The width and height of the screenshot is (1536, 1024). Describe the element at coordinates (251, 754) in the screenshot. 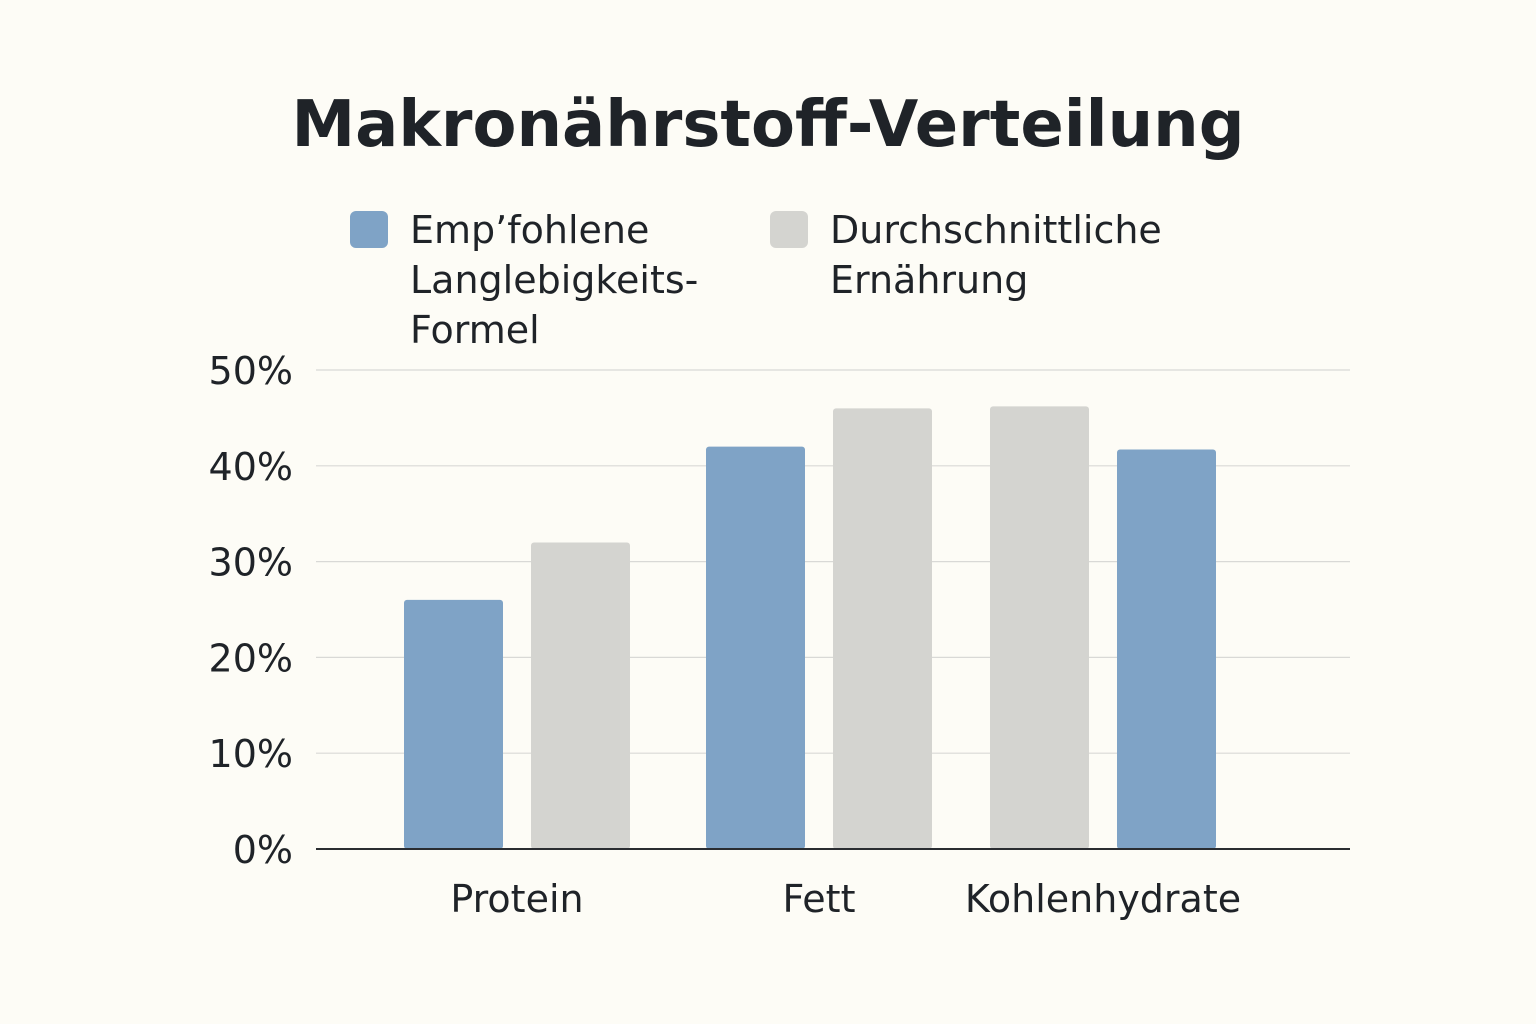

I see `y-tick-label: 10%` at that location.